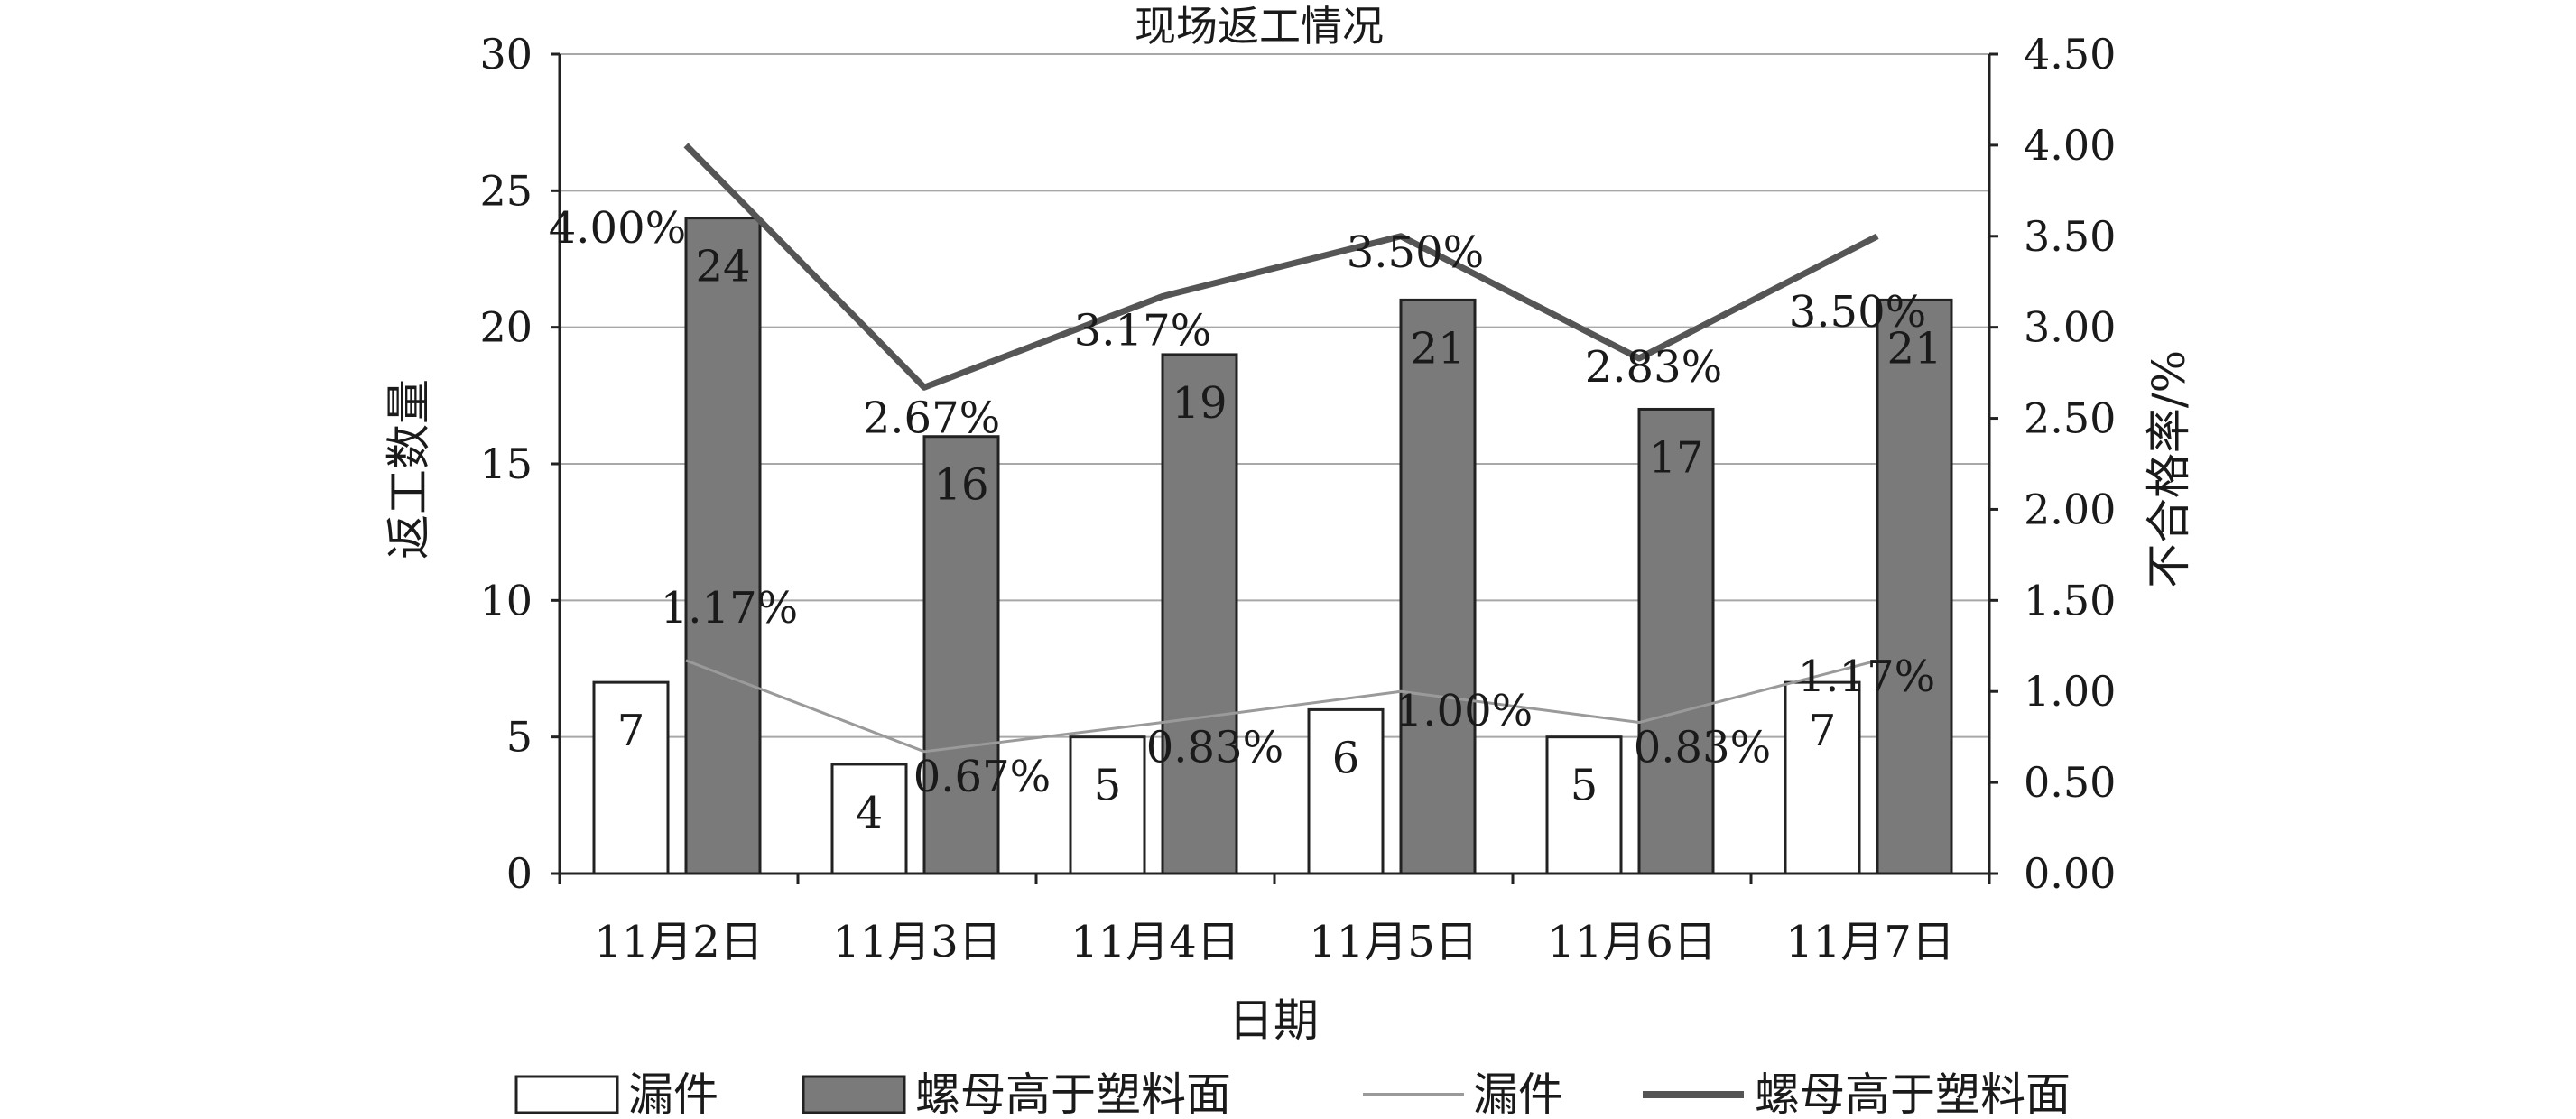  What do you see at coordinates (2070, 419) in the screenshot?
I see `y2-tick-label: 2.50` at bounding box center [2070, 419].